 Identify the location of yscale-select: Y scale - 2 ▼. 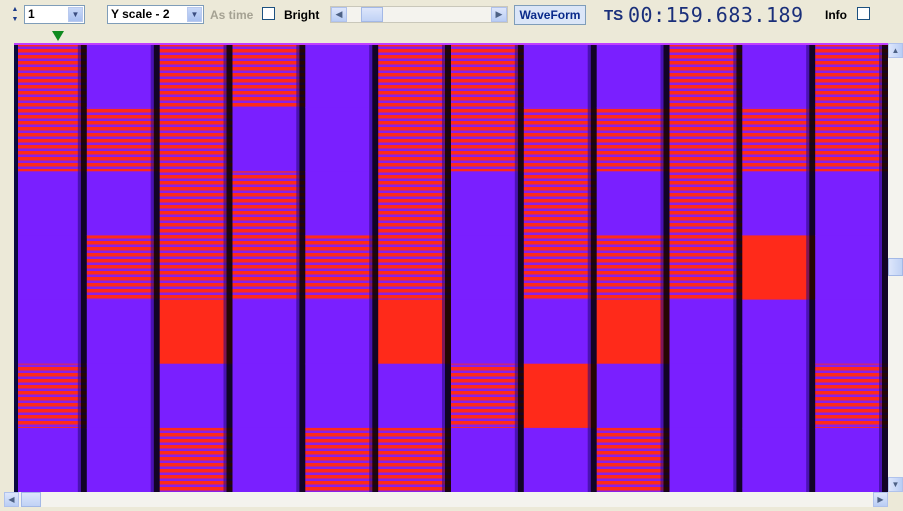
(155, 14).